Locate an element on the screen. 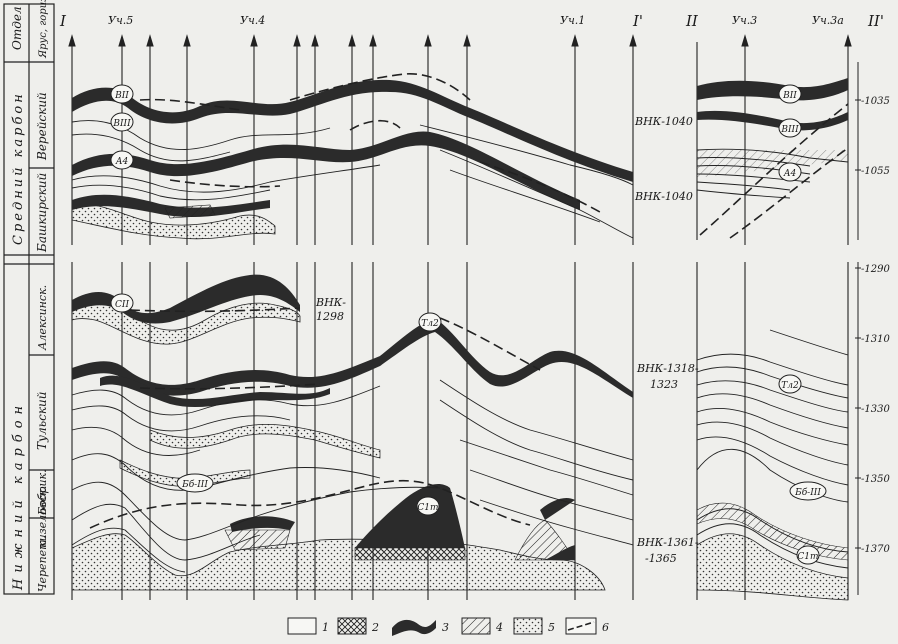 The image size is (898, 644). depth-1330: -1330 is located at coordinates (875, 409).